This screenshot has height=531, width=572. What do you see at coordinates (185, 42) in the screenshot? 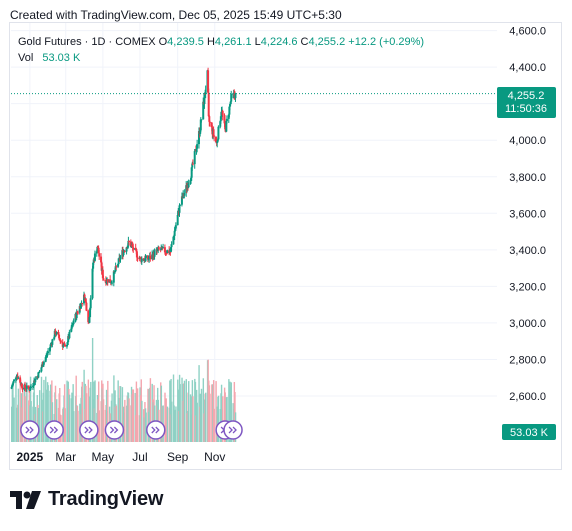
I see `legend-open: 4,239.5` at bounding box center [185, 42].